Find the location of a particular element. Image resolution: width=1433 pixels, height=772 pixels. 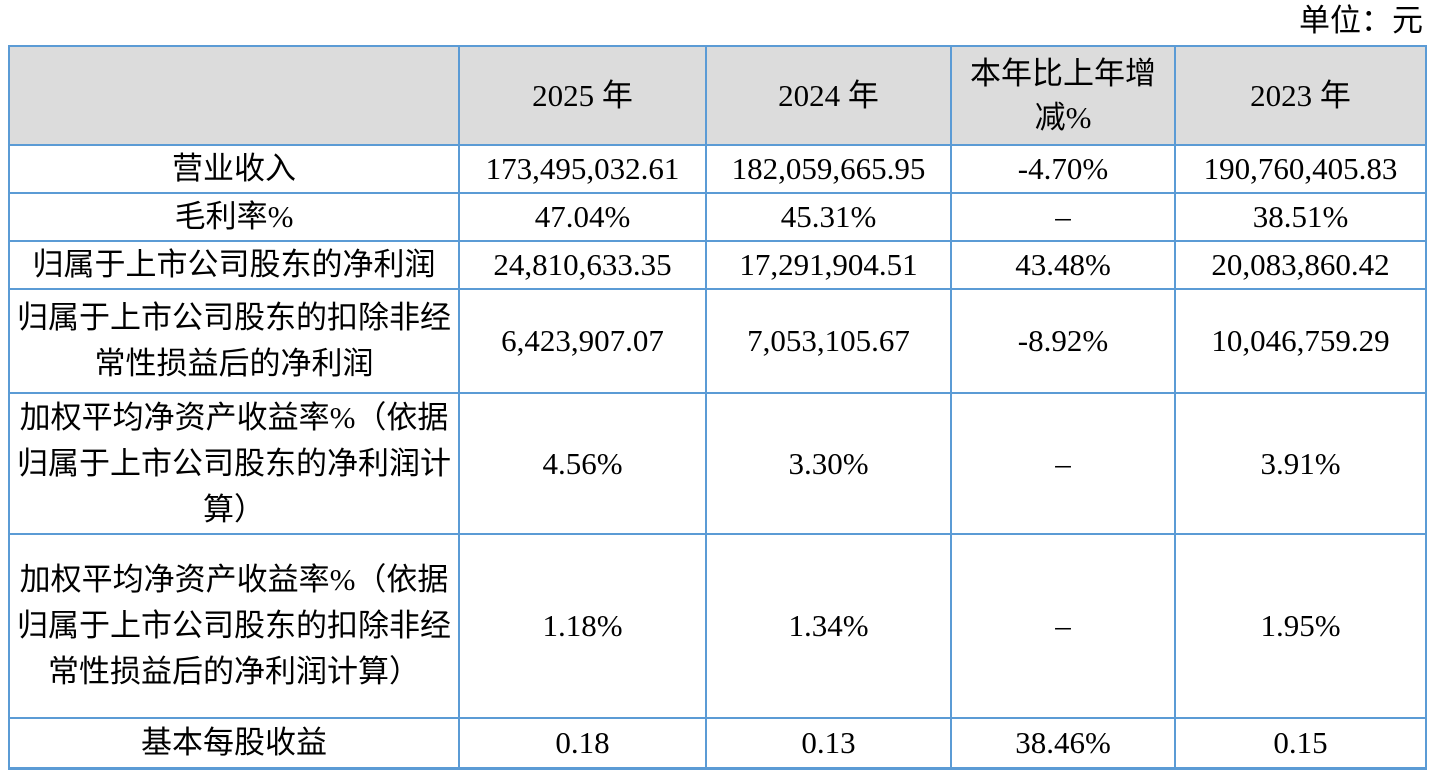

cell-2023: 10,046,759.29 is located at coordinates (1300, 341).